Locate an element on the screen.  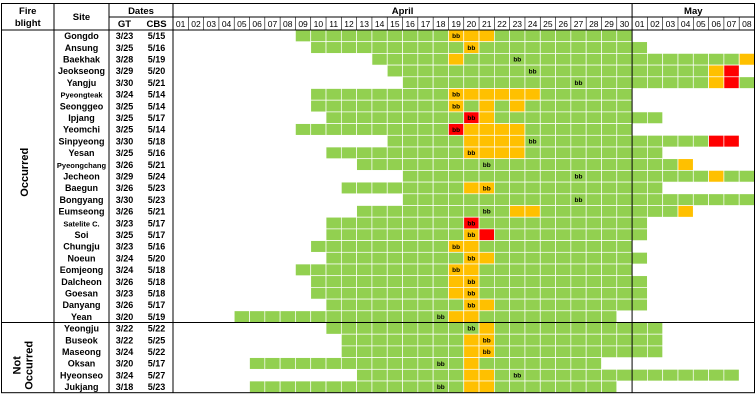
site-label: Ipjang is located at coordinates (81, 118).